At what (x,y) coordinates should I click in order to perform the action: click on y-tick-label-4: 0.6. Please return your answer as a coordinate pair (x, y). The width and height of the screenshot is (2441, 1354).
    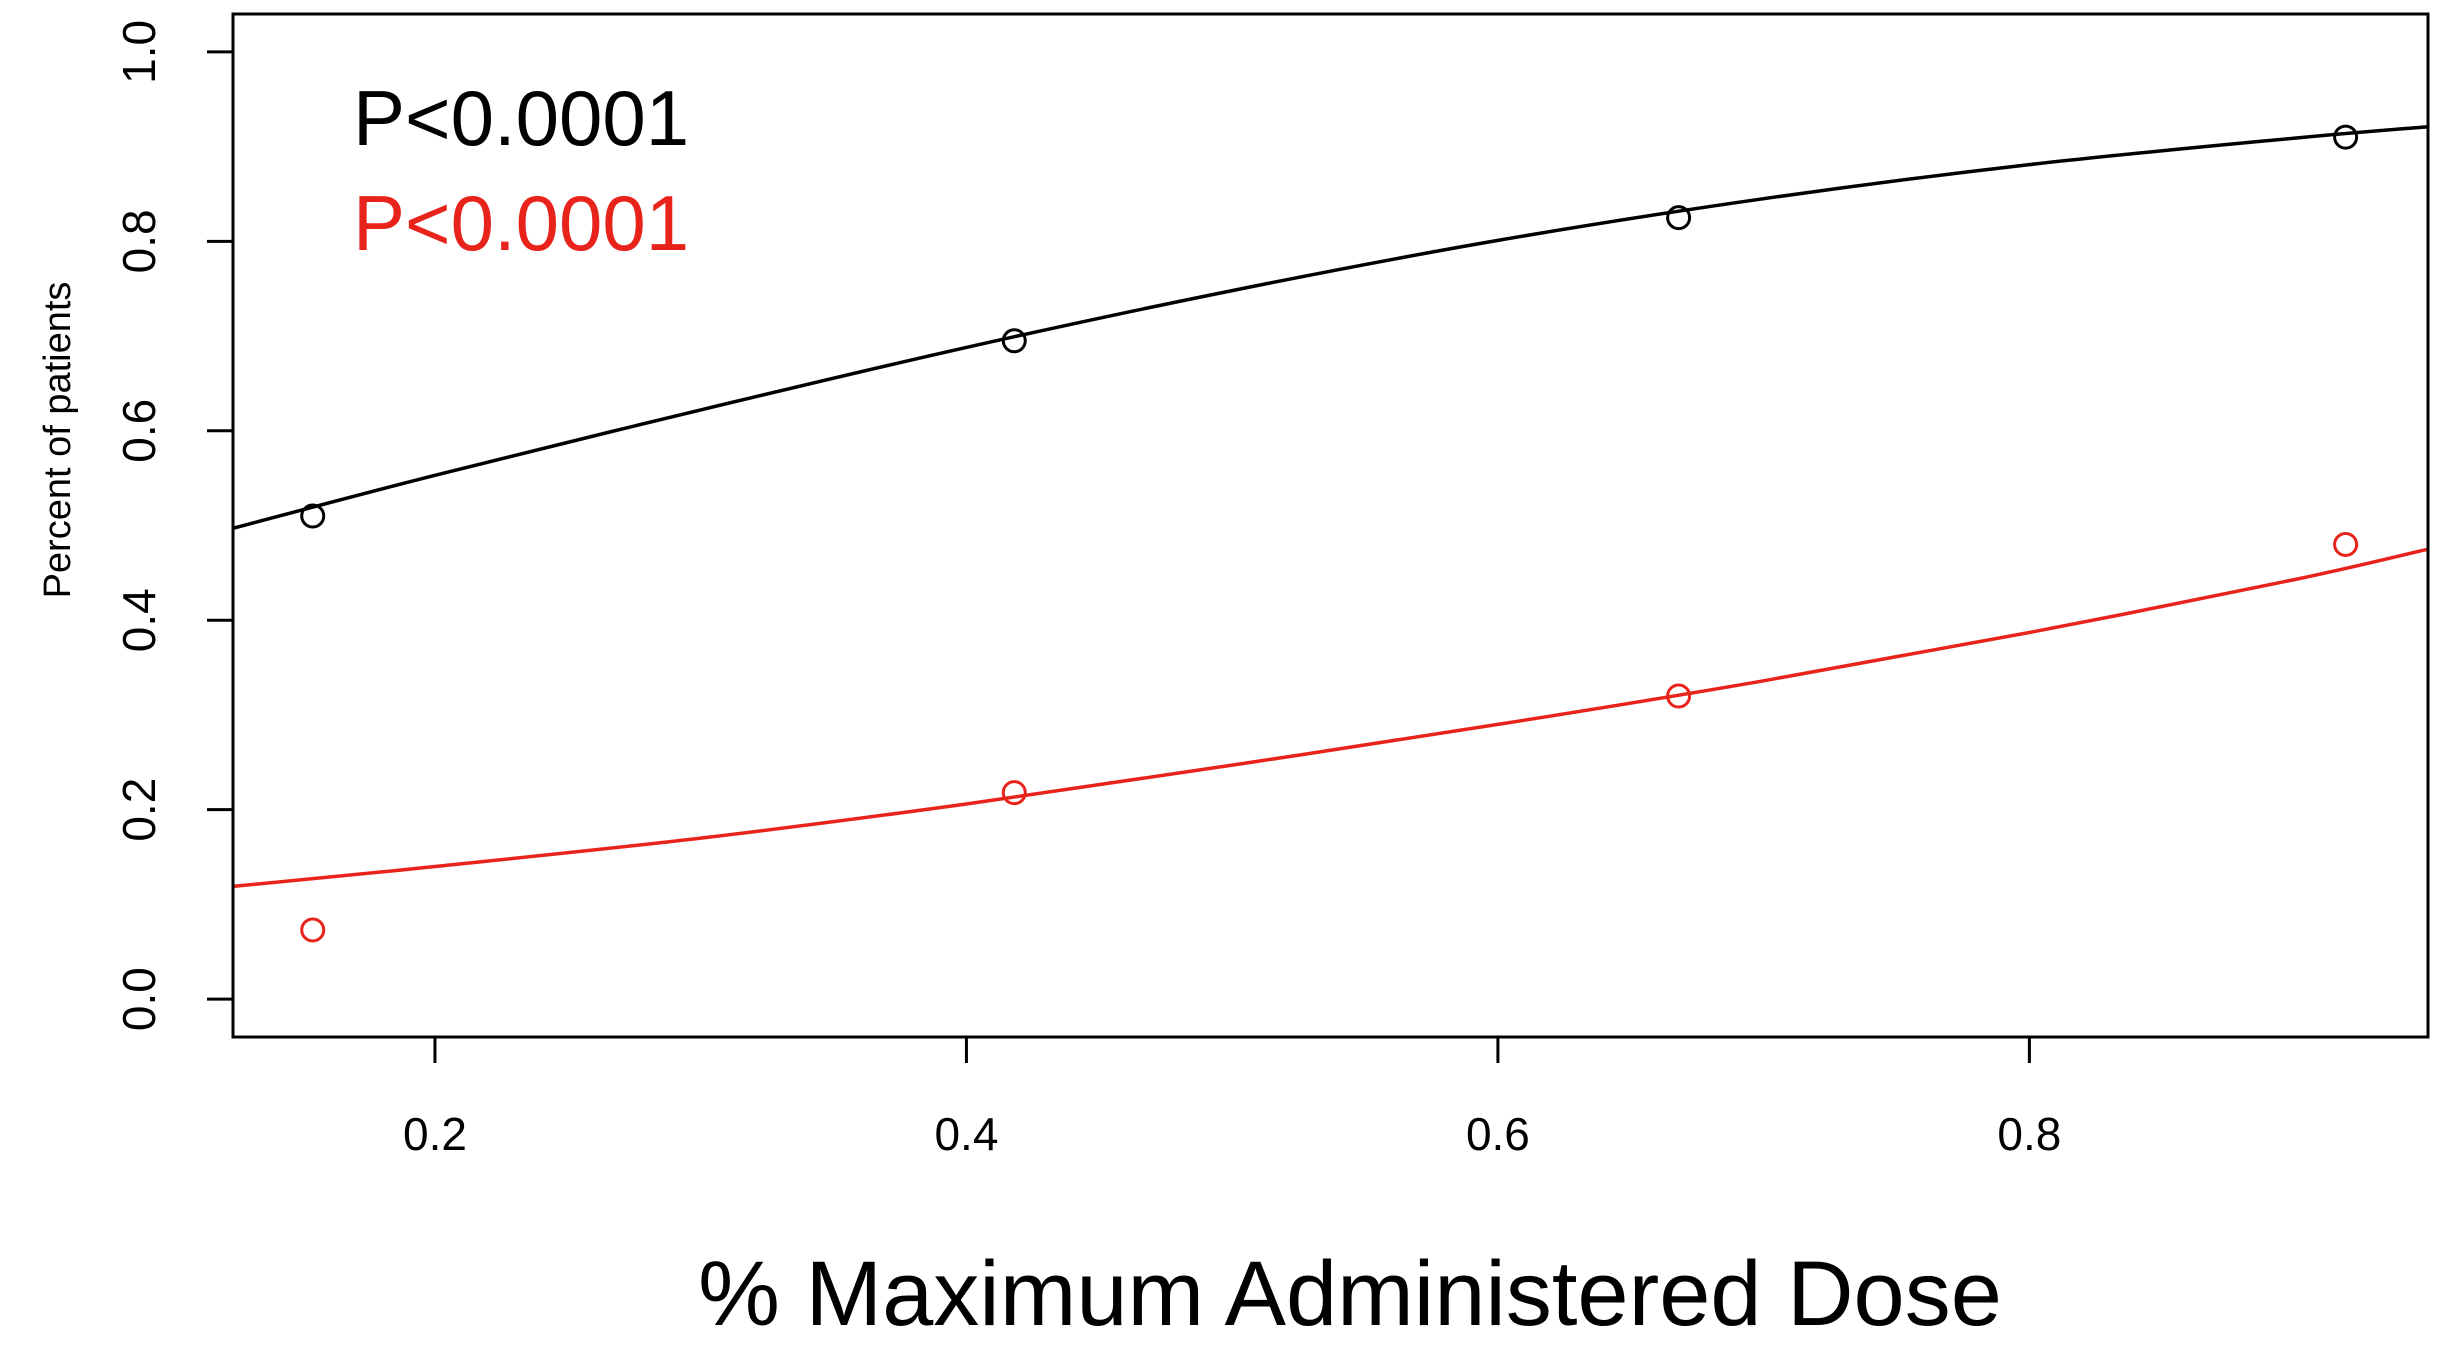
    Looking at the image, I should click on (139, 431).